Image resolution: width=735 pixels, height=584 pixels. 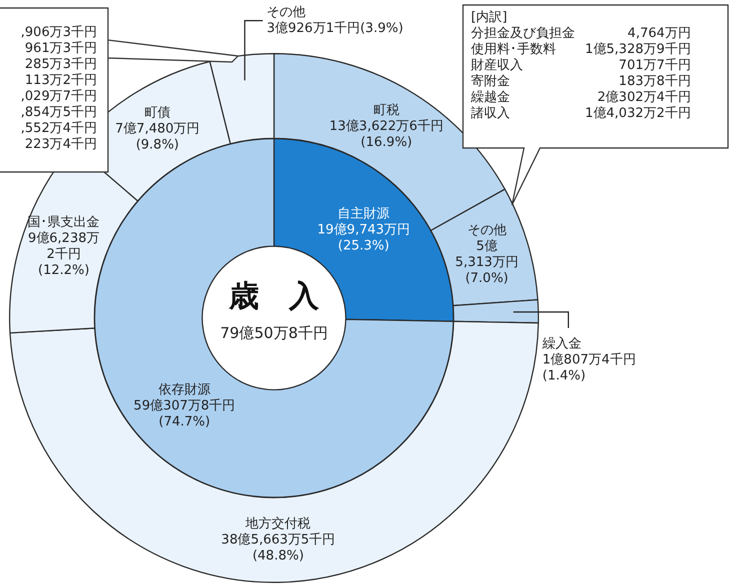 What do you see at coordinates (491, 114) in the screenshot?
I see `text: 諸収入` at bounding box center [491, 114].